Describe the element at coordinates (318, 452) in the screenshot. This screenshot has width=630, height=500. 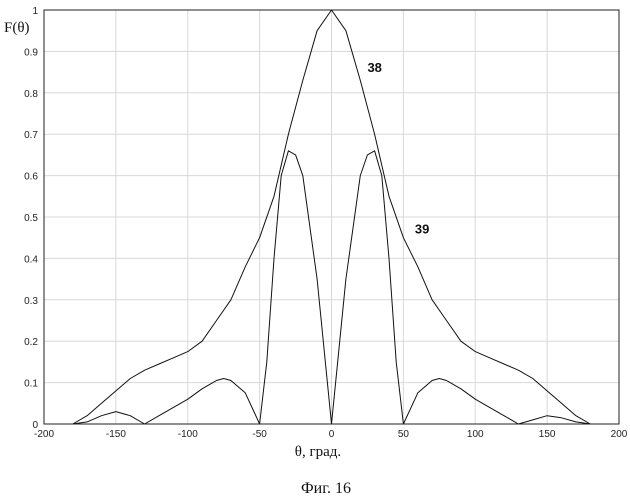
I see `x-axis-label: θ, град.` at that location.